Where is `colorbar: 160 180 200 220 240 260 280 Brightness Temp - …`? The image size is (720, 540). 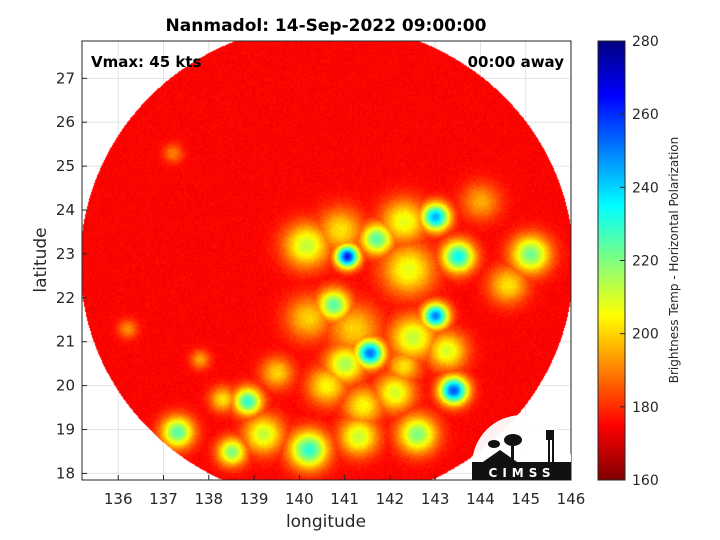
colorbar: 160 180 200 220 240 260 280 Brightness Temp - … is located at coordinates (639, 261).